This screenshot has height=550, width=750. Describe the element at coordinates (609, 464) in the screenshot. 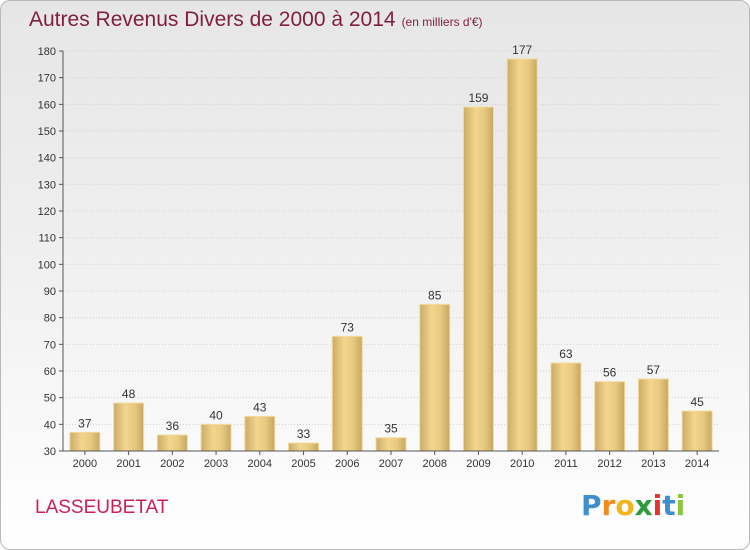

I see `x-tick-label: 2012` at that location.